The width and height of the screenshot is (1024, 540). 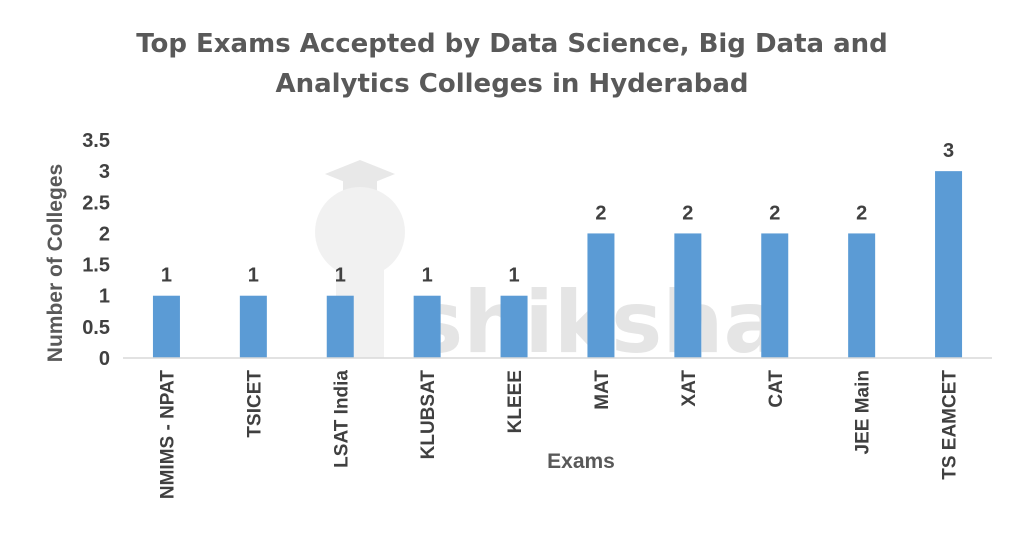 I want to click on x-tick-label: NMIMS - NPAT, so click(x=167, y=435).